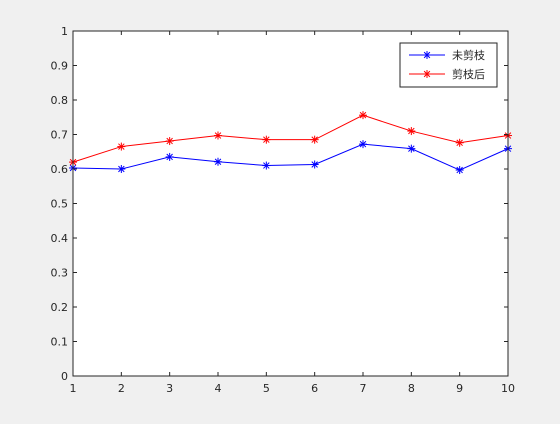 This screenshot has width=560, height=424. I want to click on y-tick-label-0: 0, so click(64, 376).